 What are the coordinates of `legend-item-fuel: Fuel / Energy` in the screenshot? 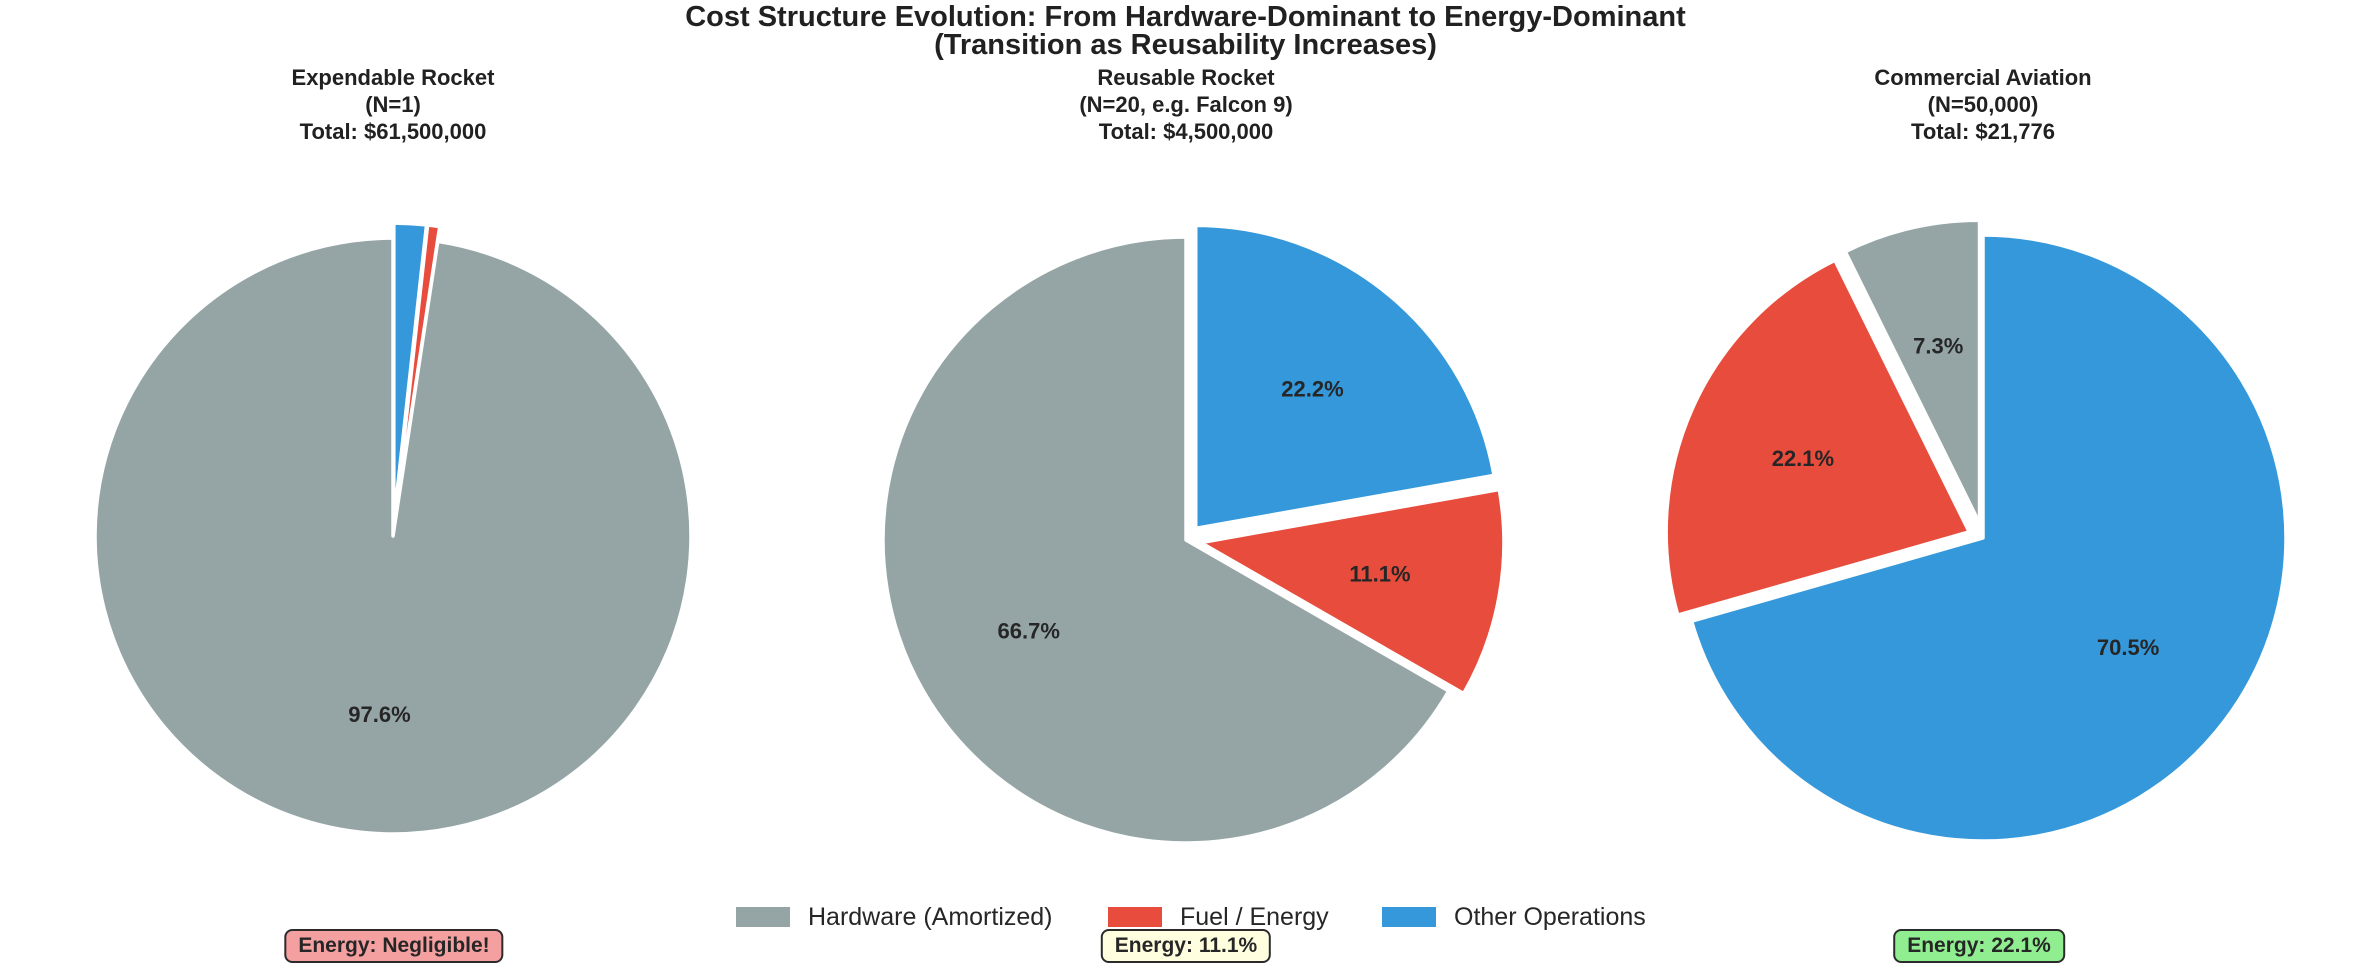 It's located at (1218, 917).